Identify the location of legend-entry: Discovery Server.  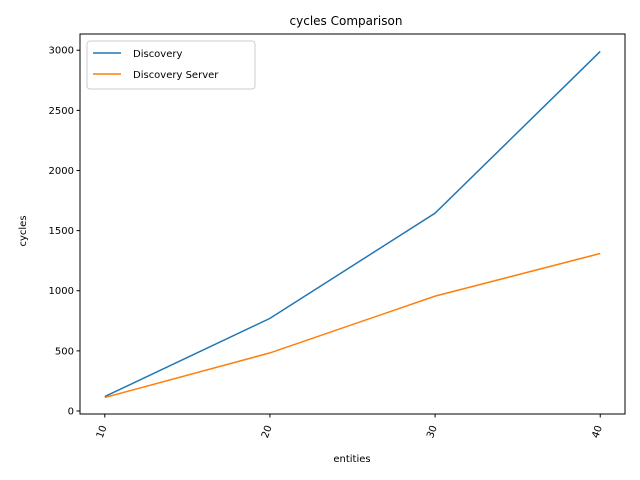
(176, 75).